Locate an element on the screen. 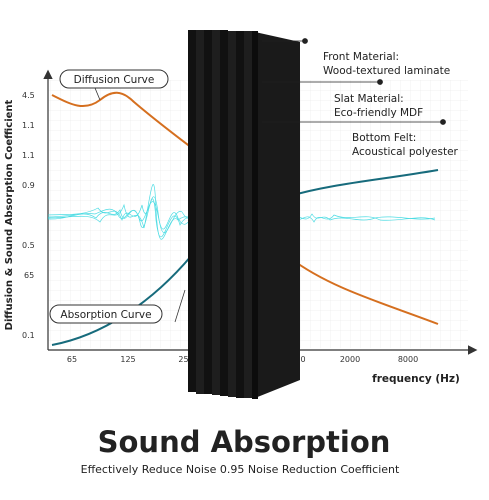 The height and width of the screenshot is (500, 489). diffusion-label: Diffusion Curve is located at coordinates (114, 80).